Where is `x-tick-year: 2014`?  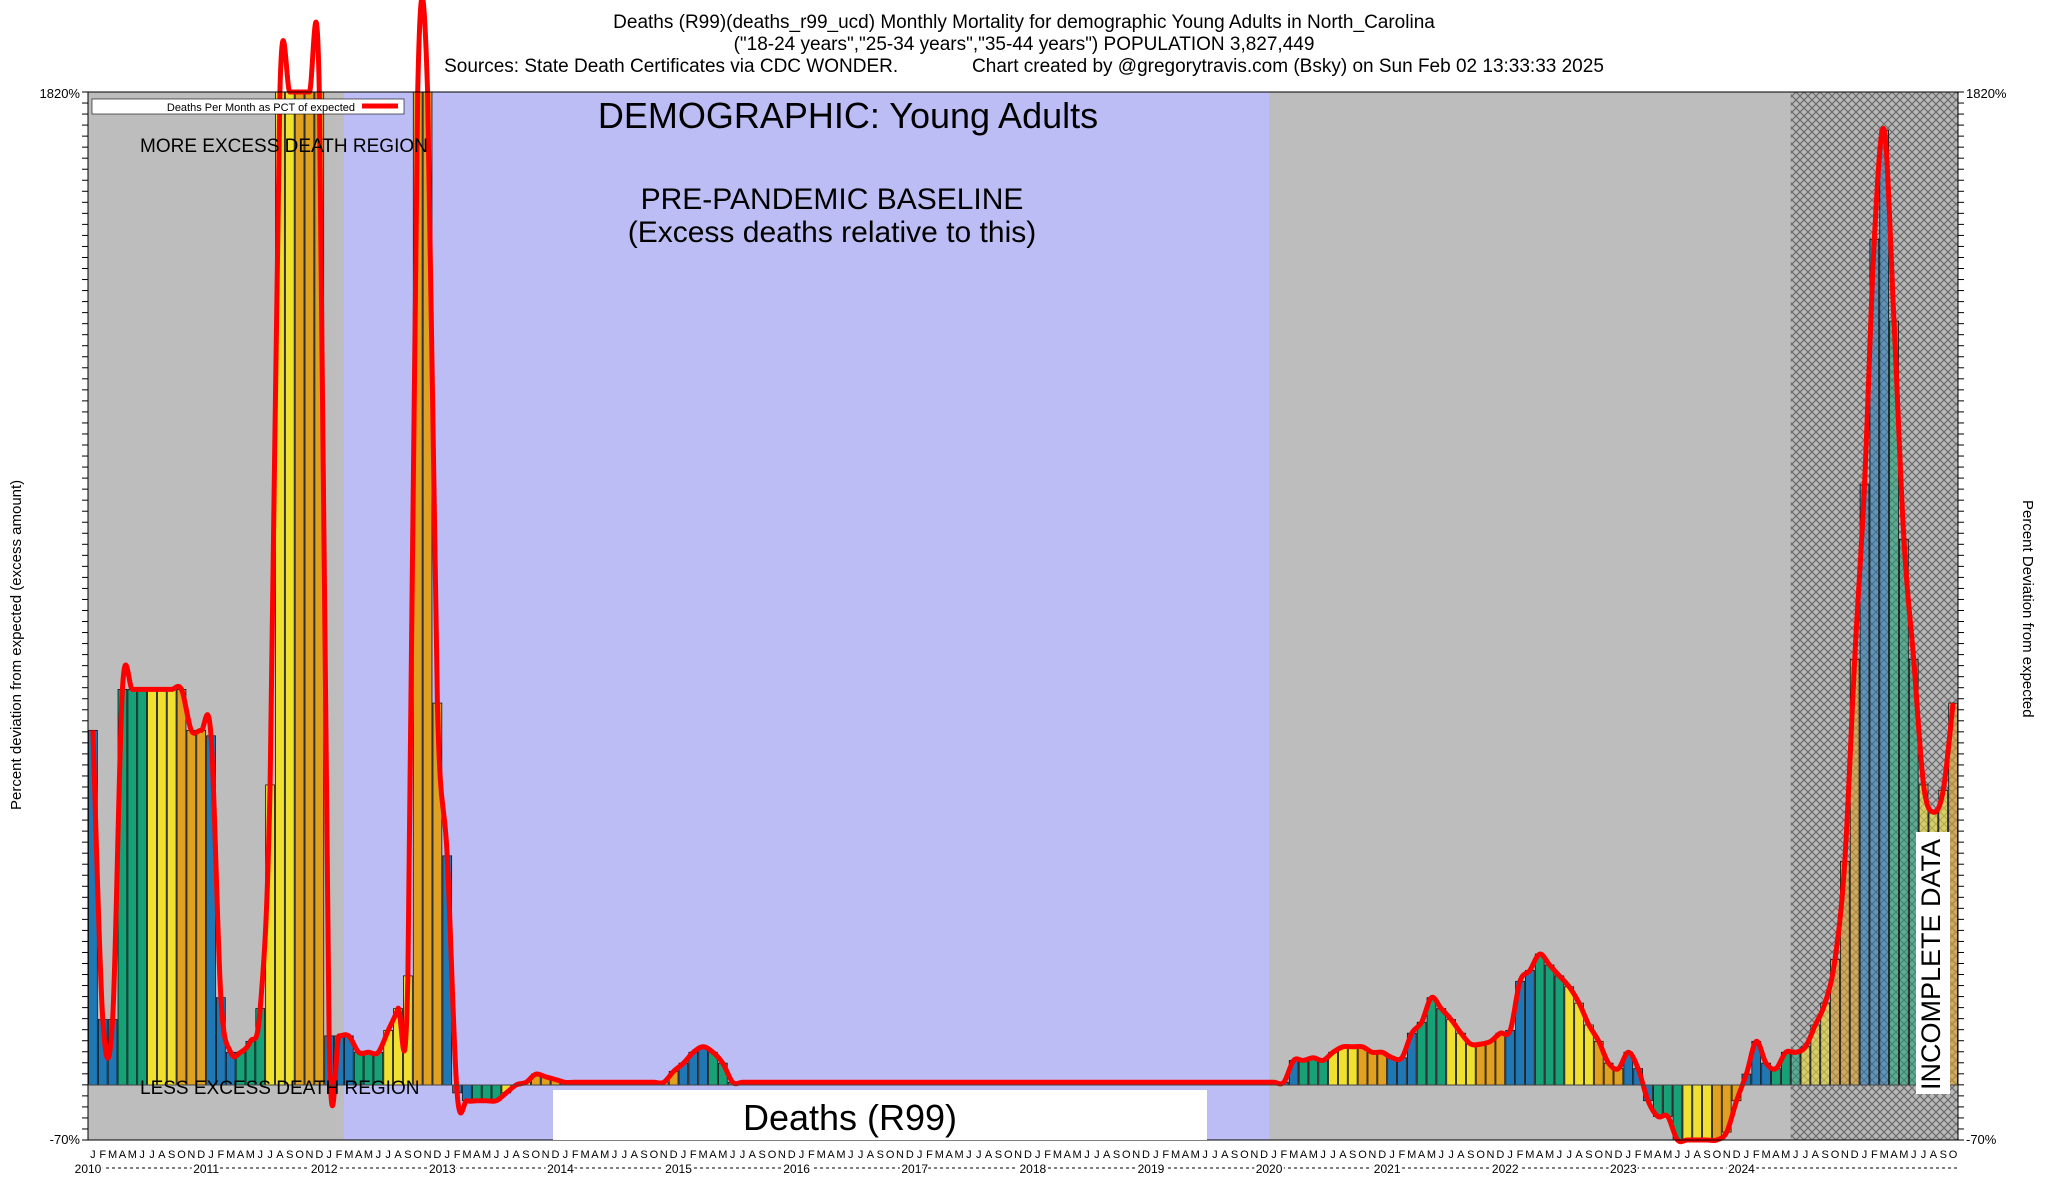 x-tick-year: 2014 is located at coordinates (560, 1169).